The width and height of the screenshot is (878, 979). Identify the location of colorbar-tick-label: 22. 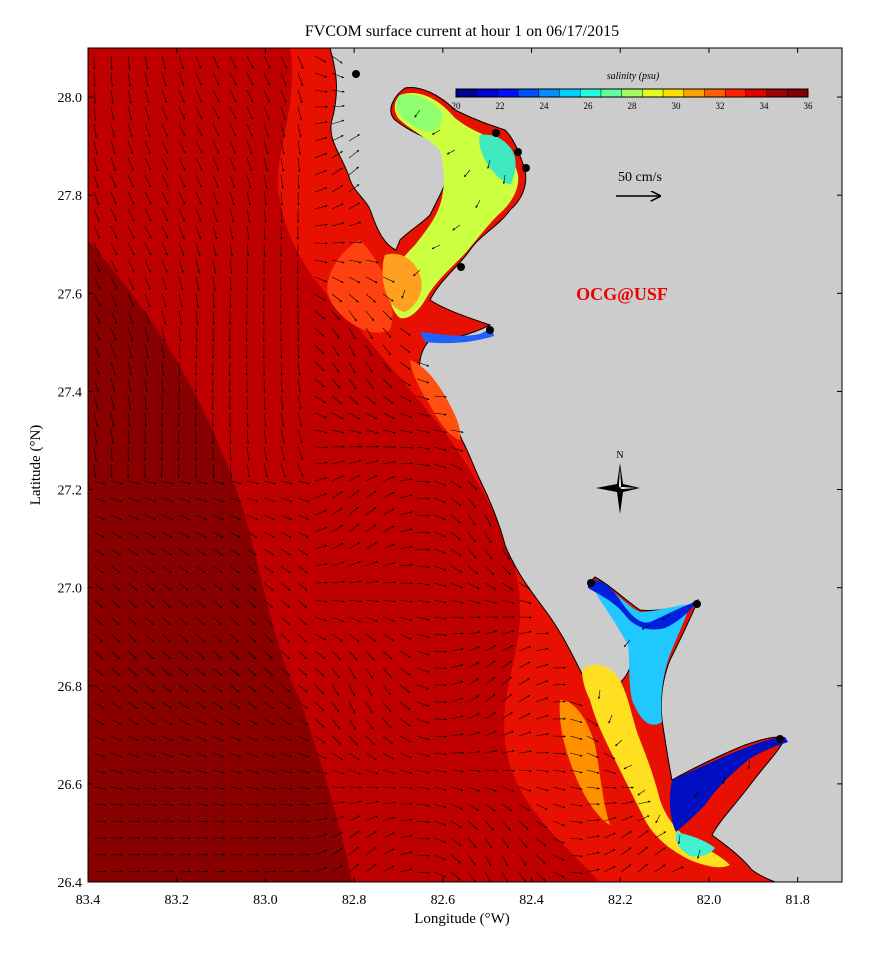
(500, 106).